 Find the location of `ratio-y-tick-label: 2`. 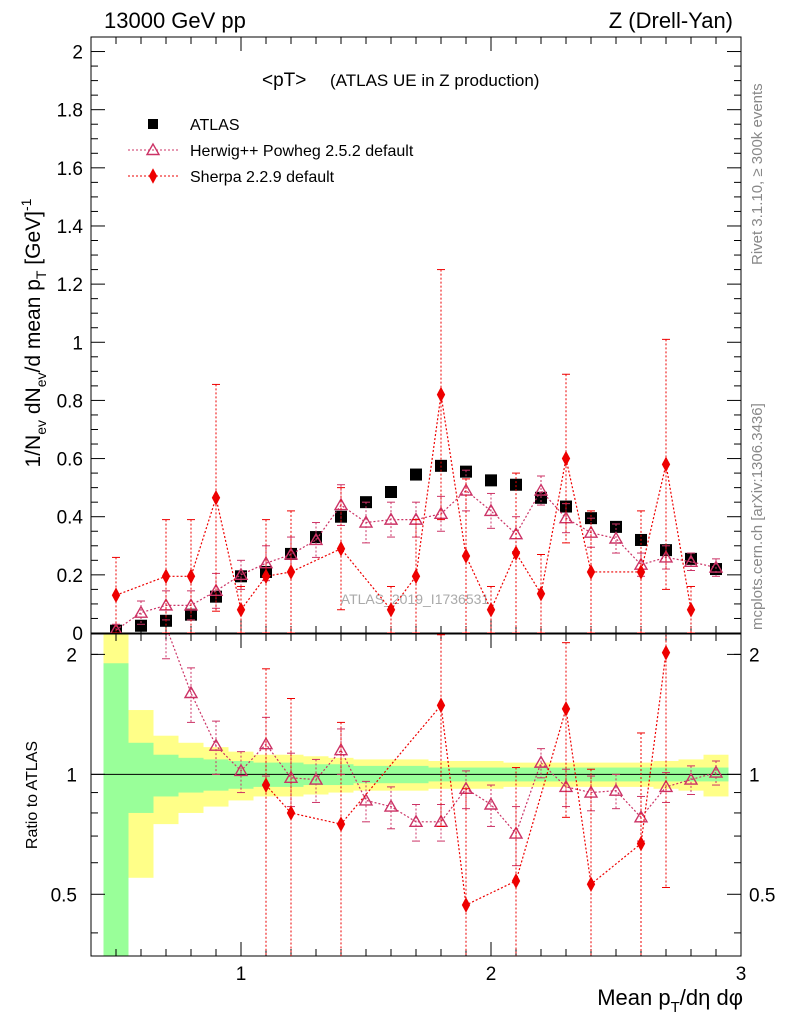

ratio-y-tick-label: 2 is located at coordinates (71, 655).